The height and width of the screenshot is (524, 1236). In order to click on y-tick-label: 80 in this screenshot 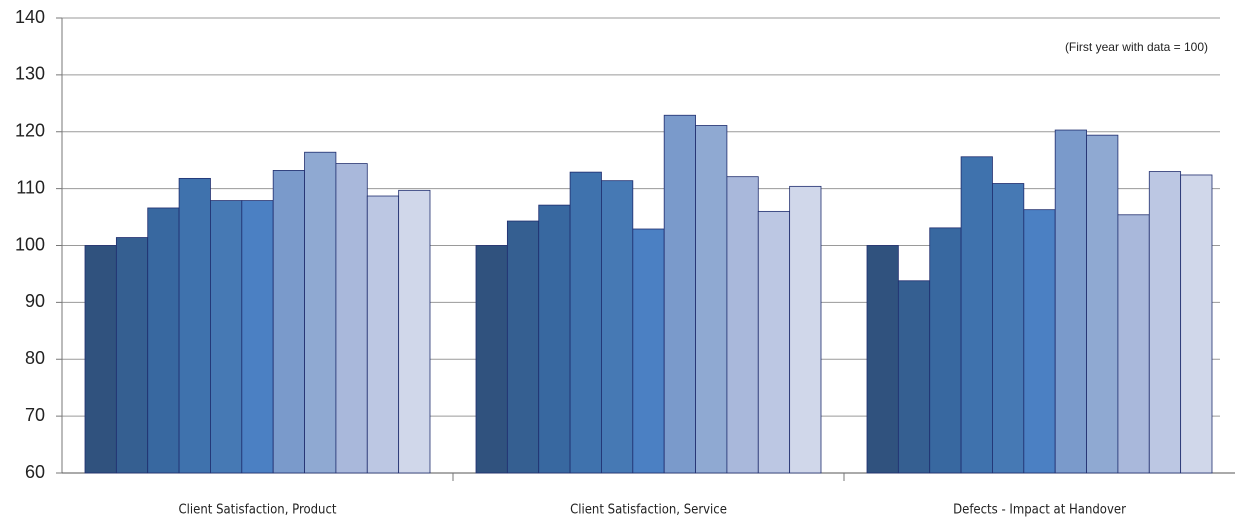, I will do `click(35, 358)`.